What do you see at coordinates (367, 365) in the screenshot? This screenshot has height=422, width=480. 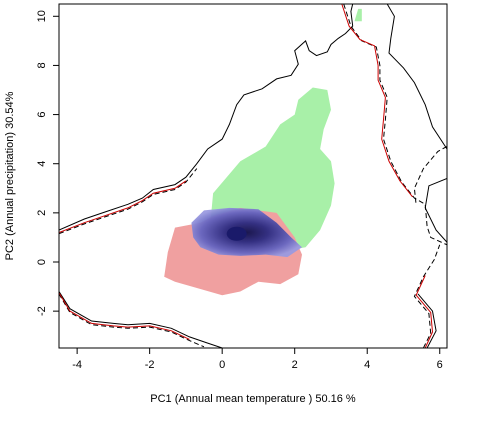 I see `x-tick-label: 4` at bounding box center [367, 365].